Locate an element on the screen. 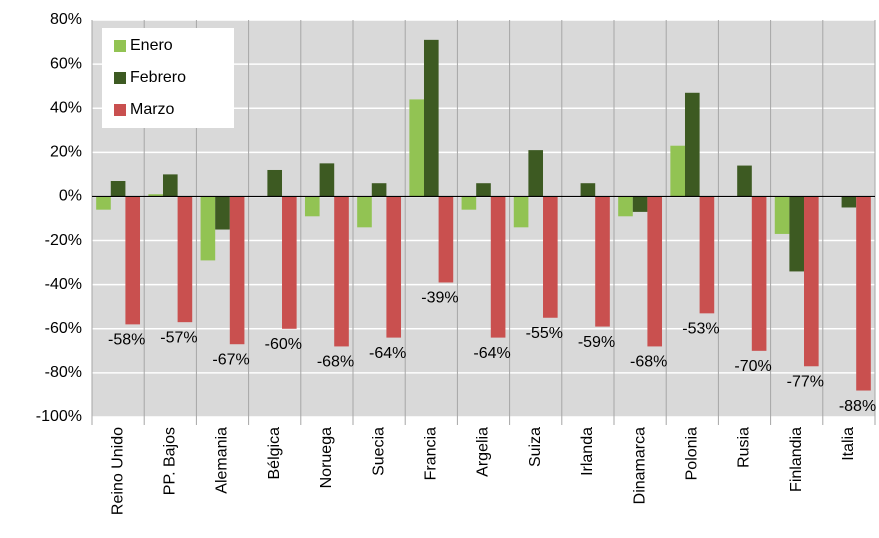 The image size is (879, 538). x-tick-label: Suecia is located at coordinates (378, 451).